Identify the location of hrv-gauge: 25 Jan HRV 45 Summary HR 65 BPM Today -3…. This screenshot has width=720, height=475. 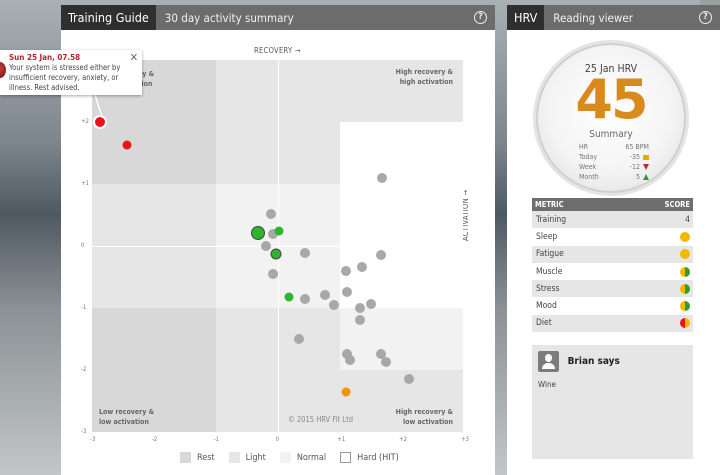
(611, 118).